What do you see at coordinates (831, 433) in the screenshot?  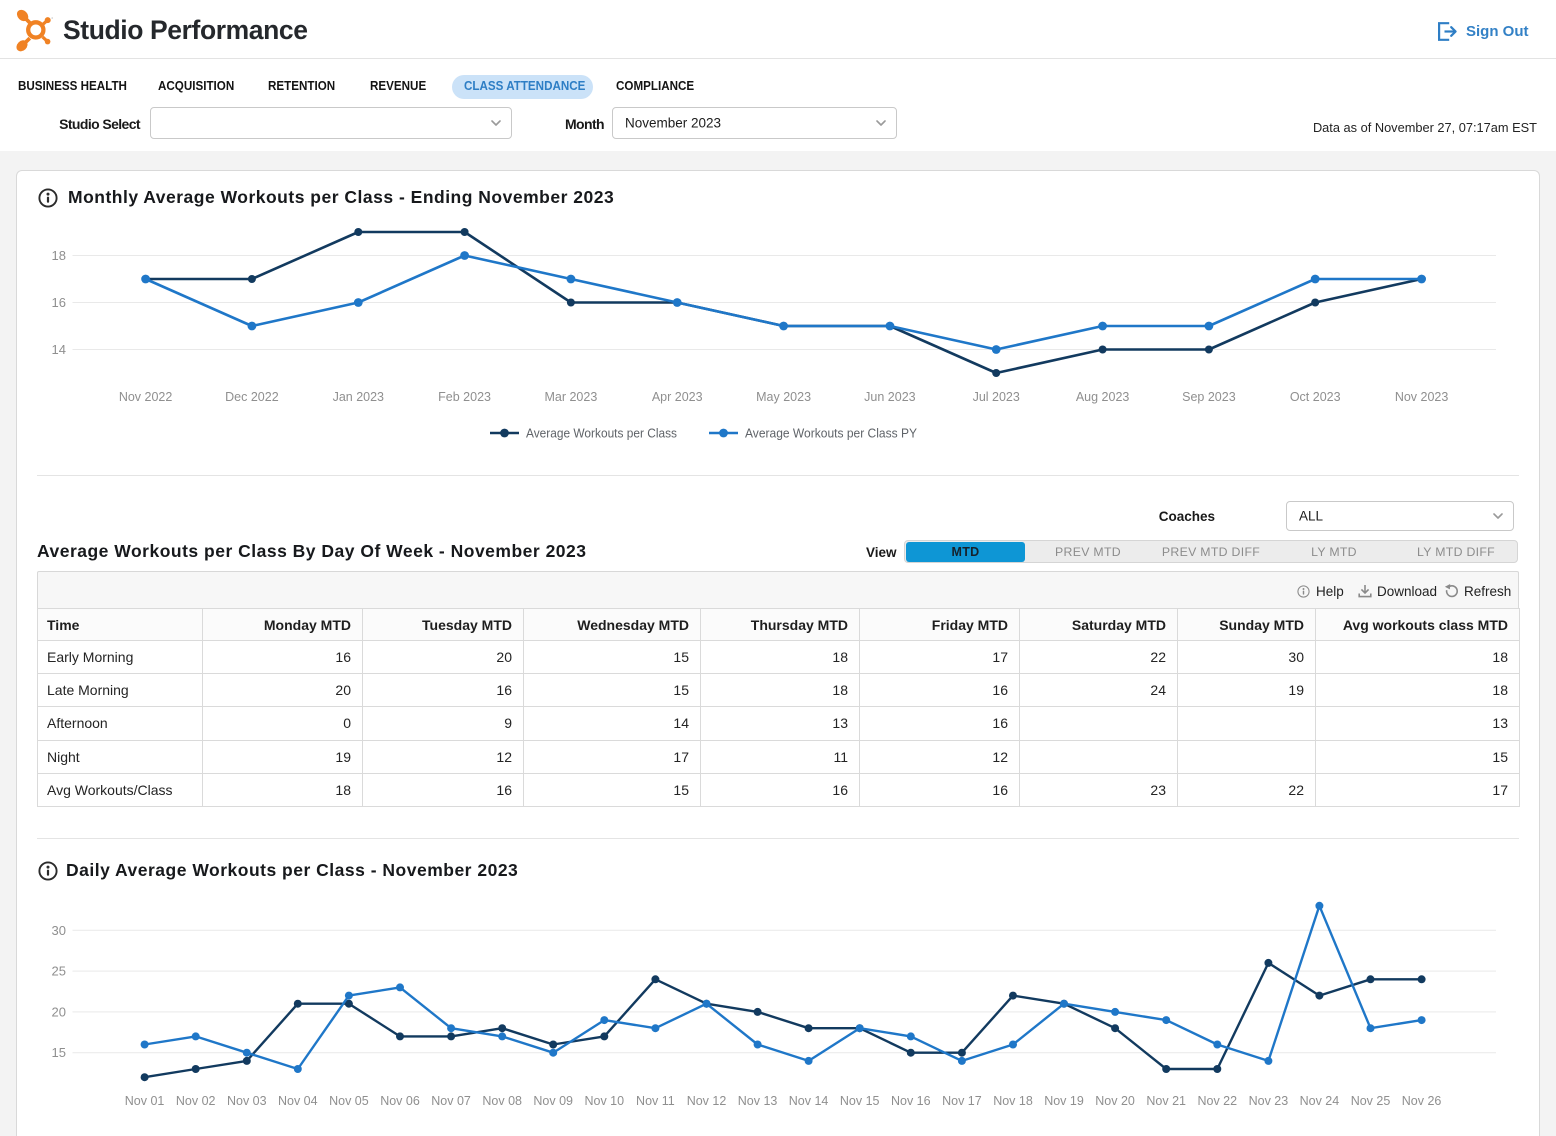 I see `svg-text: Average Workouts per Class PY` at bounding box center [831, 433].